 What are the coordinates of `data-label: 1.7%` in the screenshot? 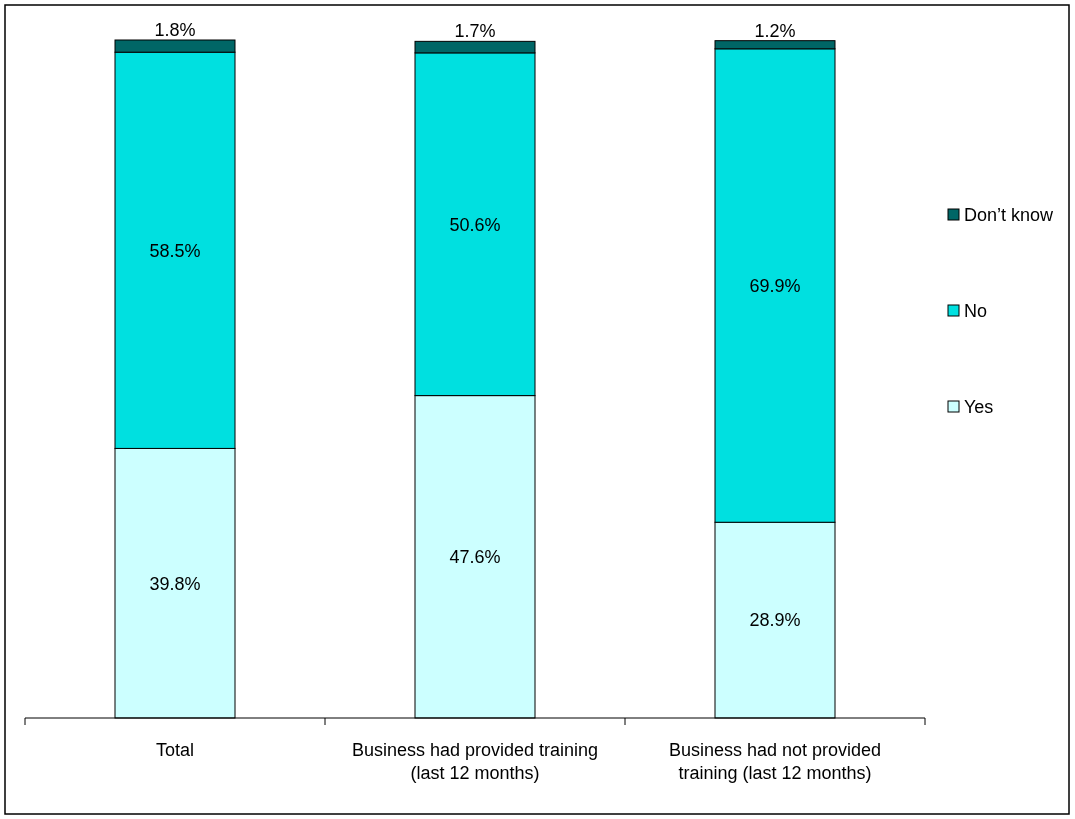 It's located at (475, 31).